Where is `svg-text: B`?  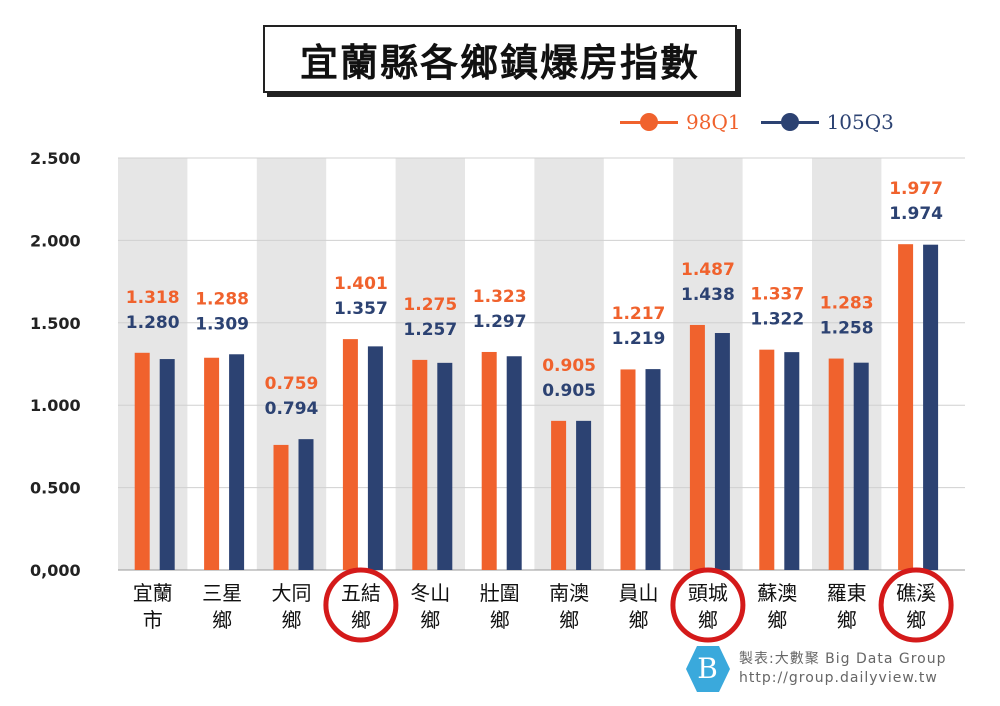
svg-text: B is located at coordinates (708, 668).